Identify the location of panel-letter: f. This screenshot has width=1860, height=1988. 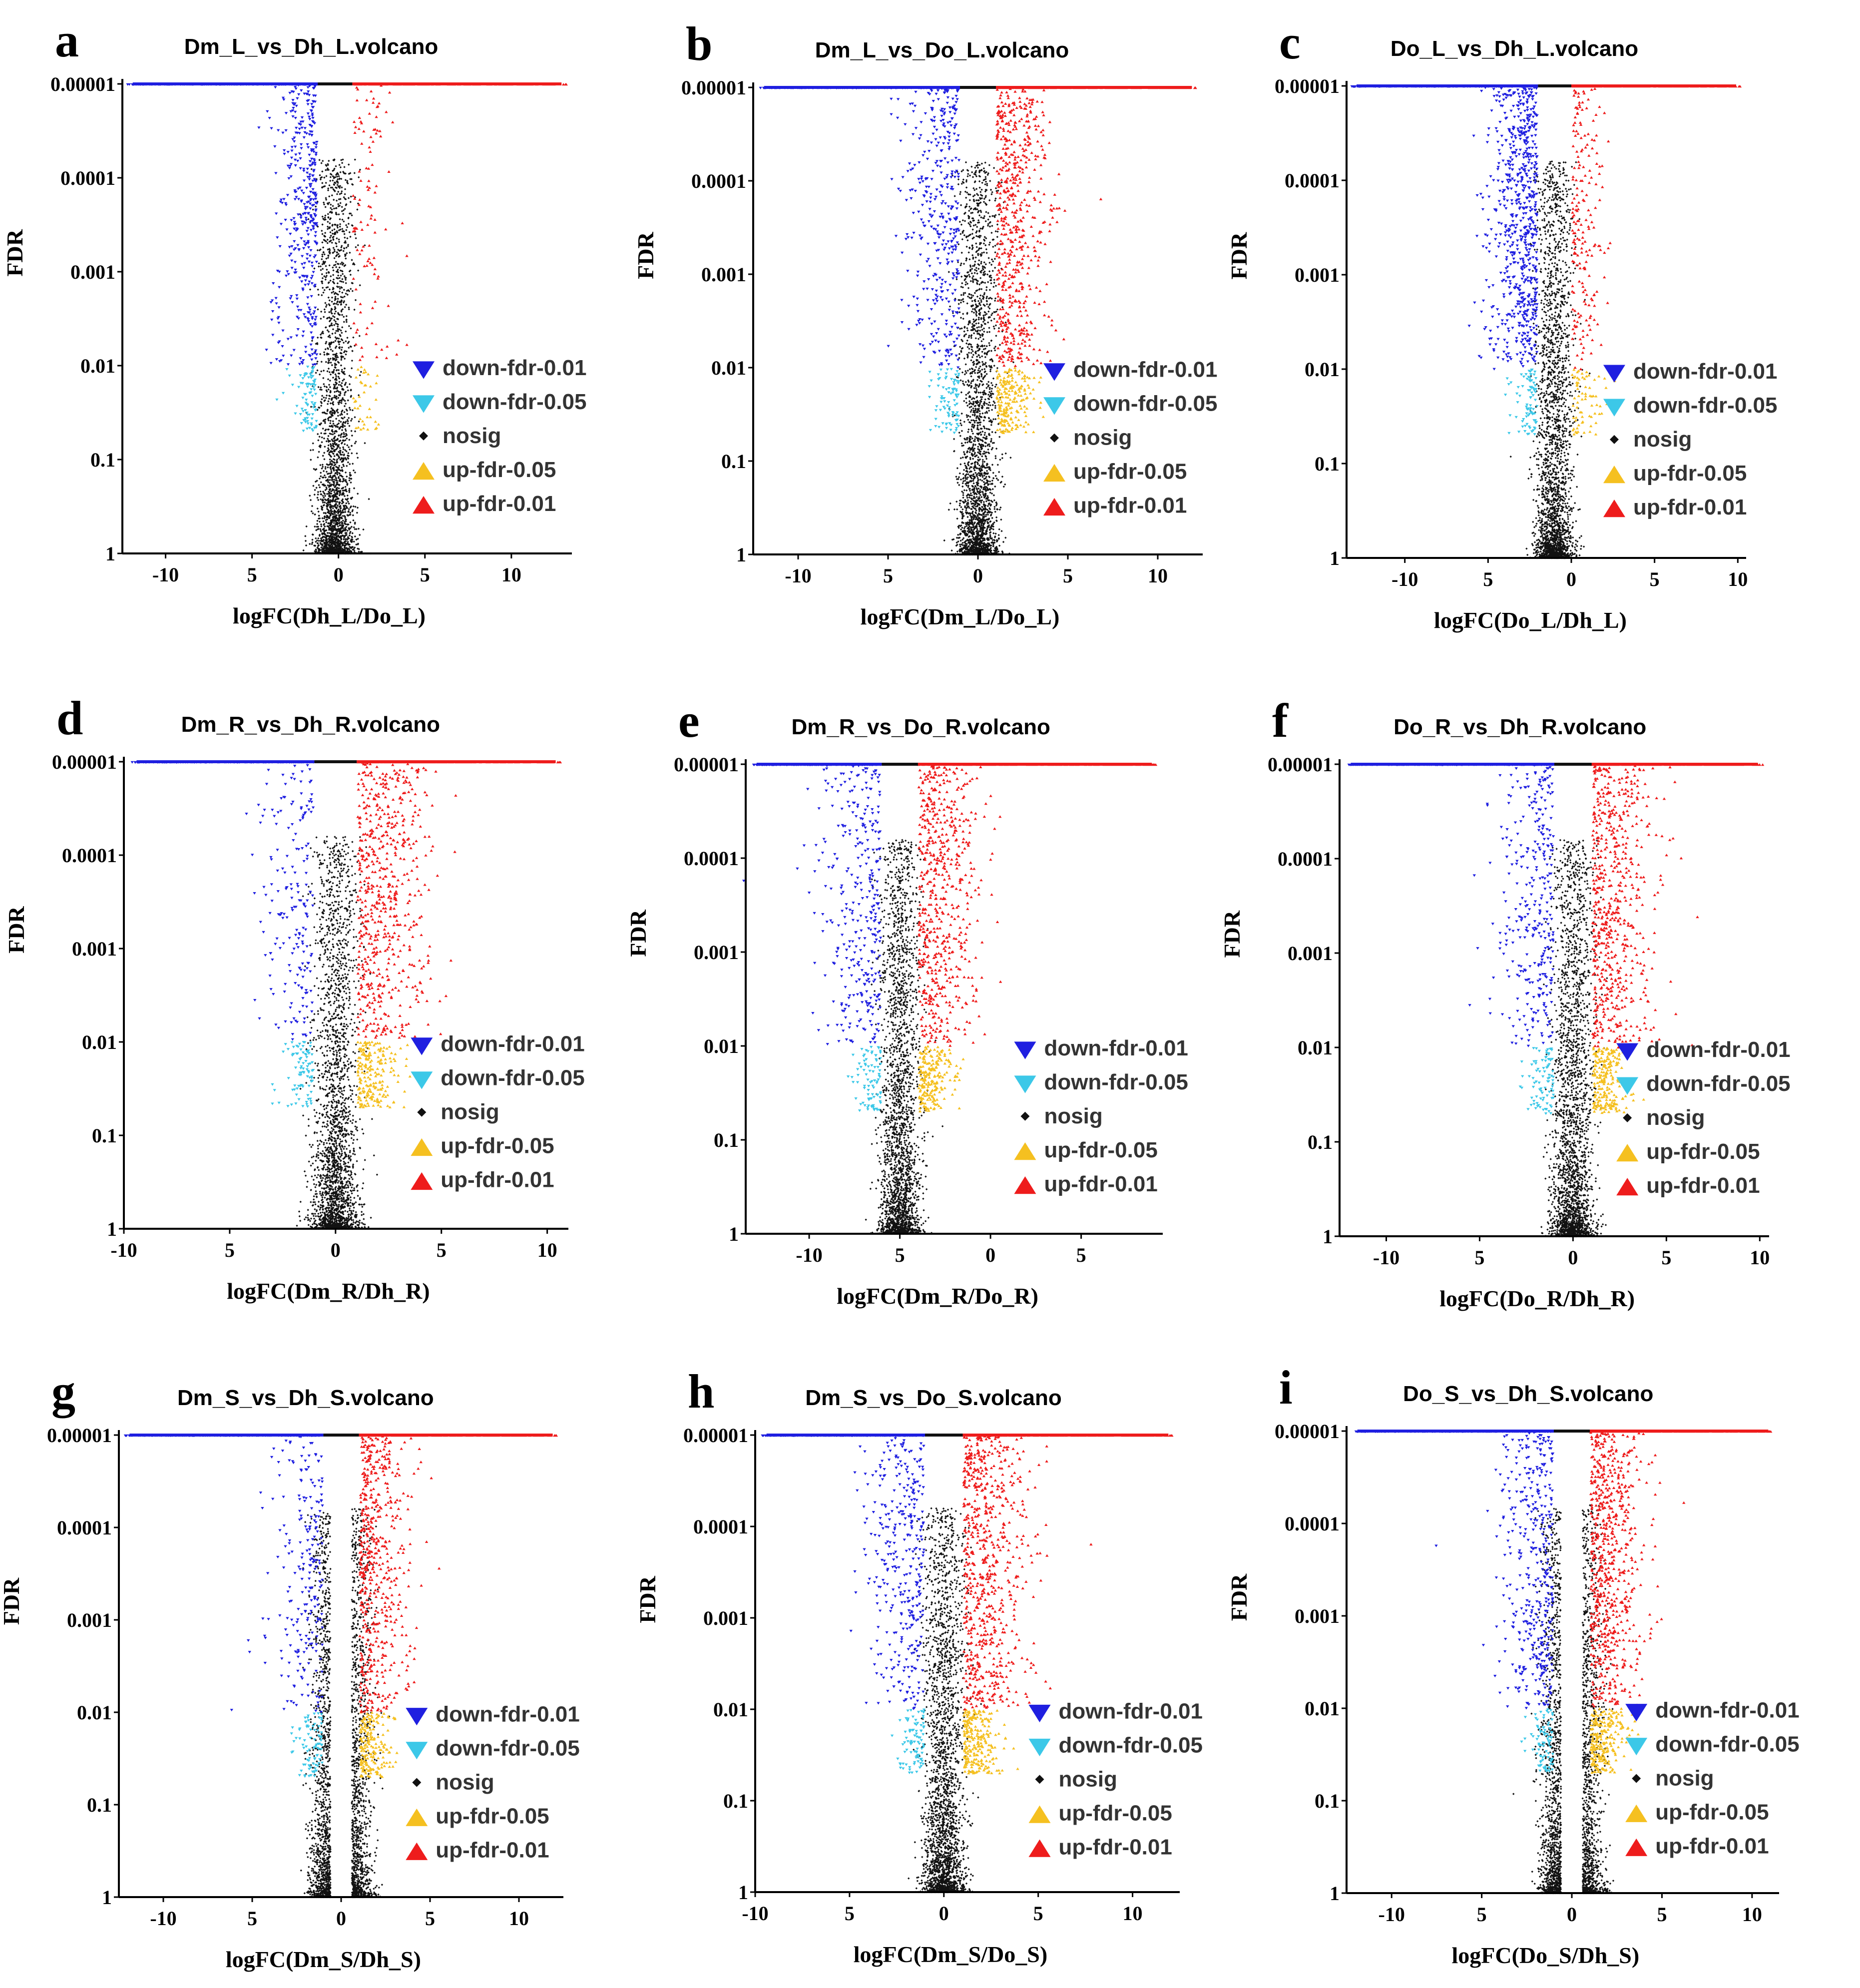
(1280, 721).